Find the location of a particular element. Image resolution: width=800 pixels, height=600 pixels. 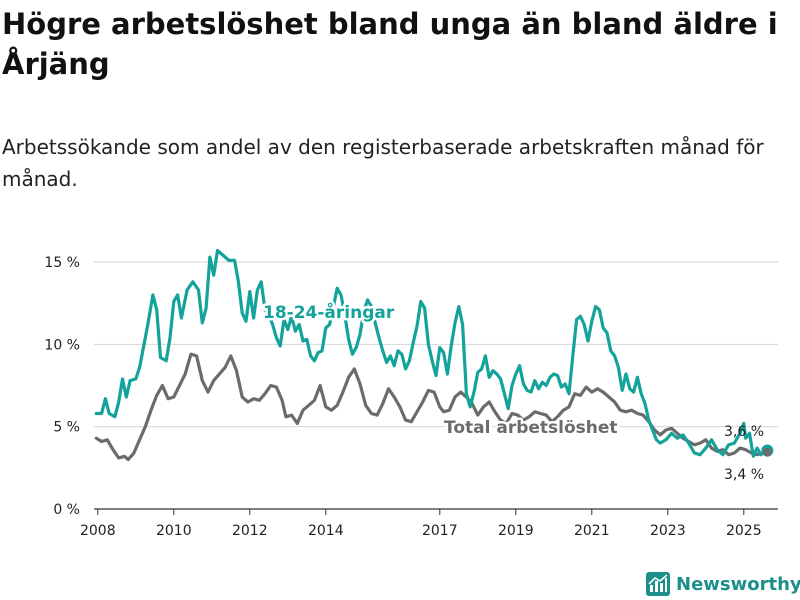

series-label-total: Total arbetslöshet is located at coordinates (531, 428).